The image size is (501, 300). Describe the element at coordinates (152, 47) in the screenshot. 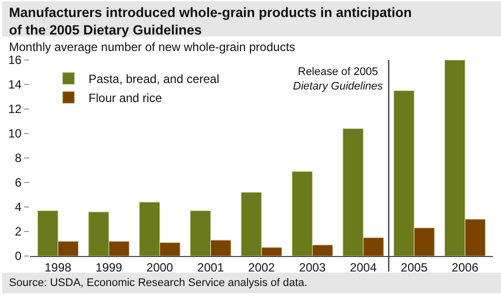

I see `y-axis-title: Monthly average number of new whole-grain products` at that location.